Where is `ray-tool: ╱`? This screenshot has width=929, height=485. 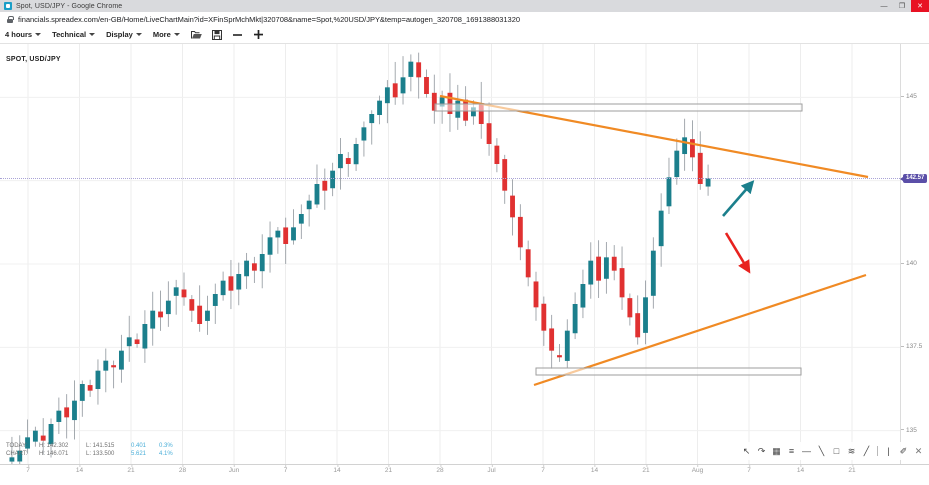 ray-tool: ╱ is located at coordinates (866, 450).